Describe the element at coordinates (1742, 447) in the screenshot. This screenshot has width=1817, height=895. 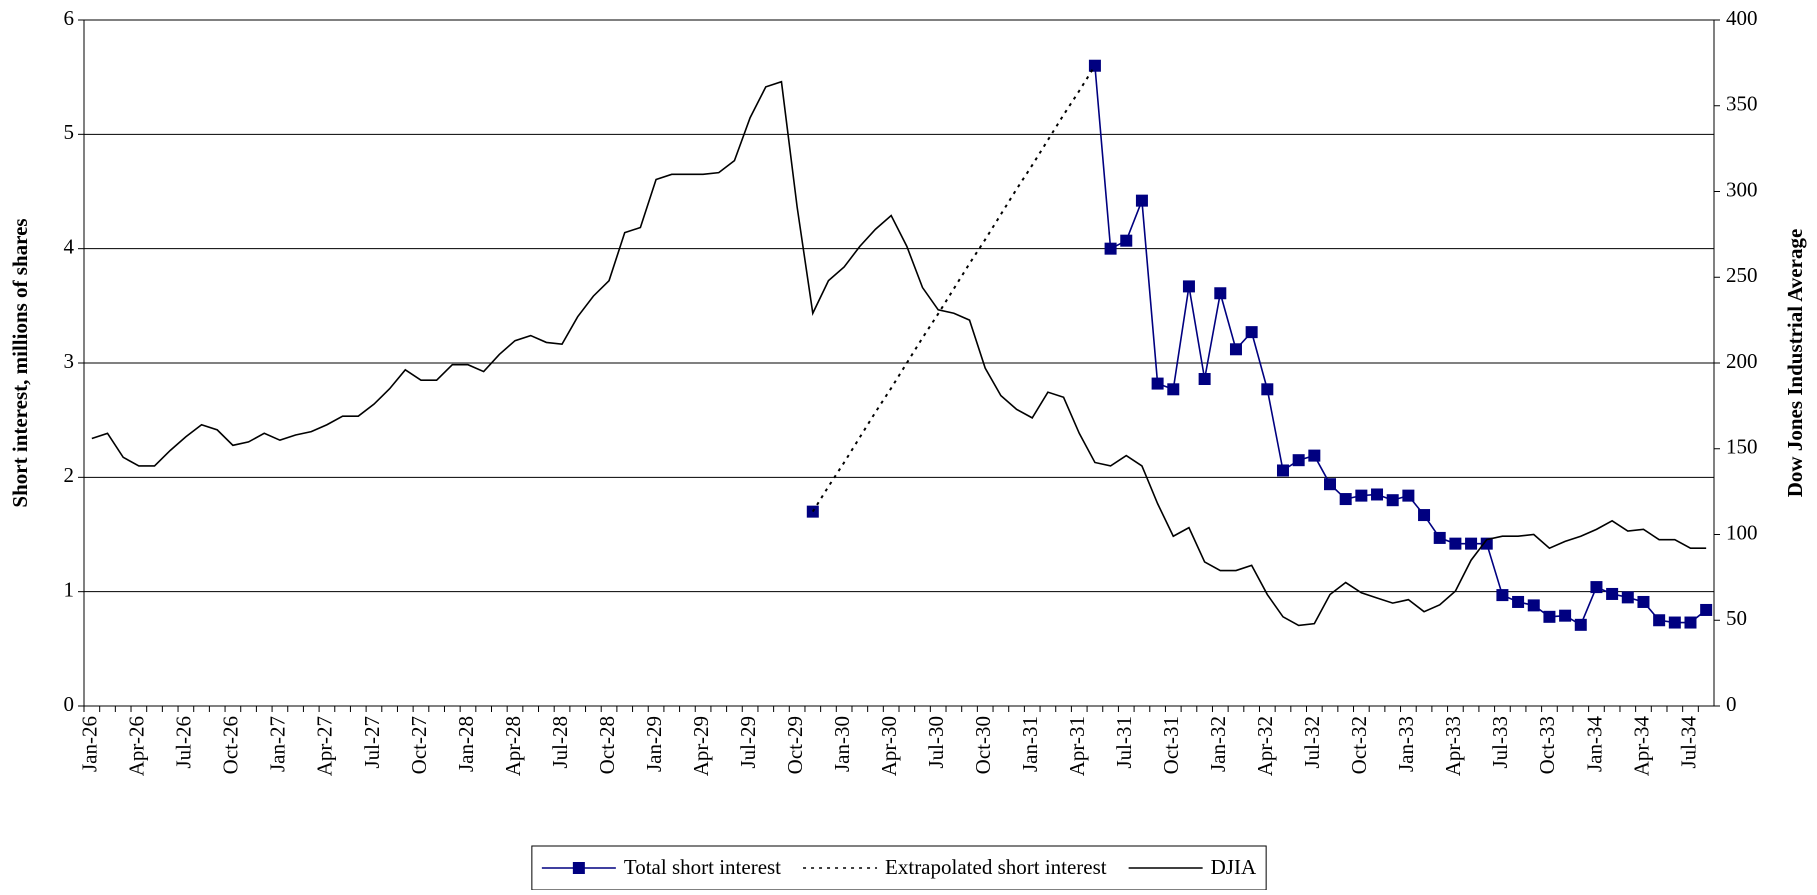
I see `y2-tick-label: 150` at that location.